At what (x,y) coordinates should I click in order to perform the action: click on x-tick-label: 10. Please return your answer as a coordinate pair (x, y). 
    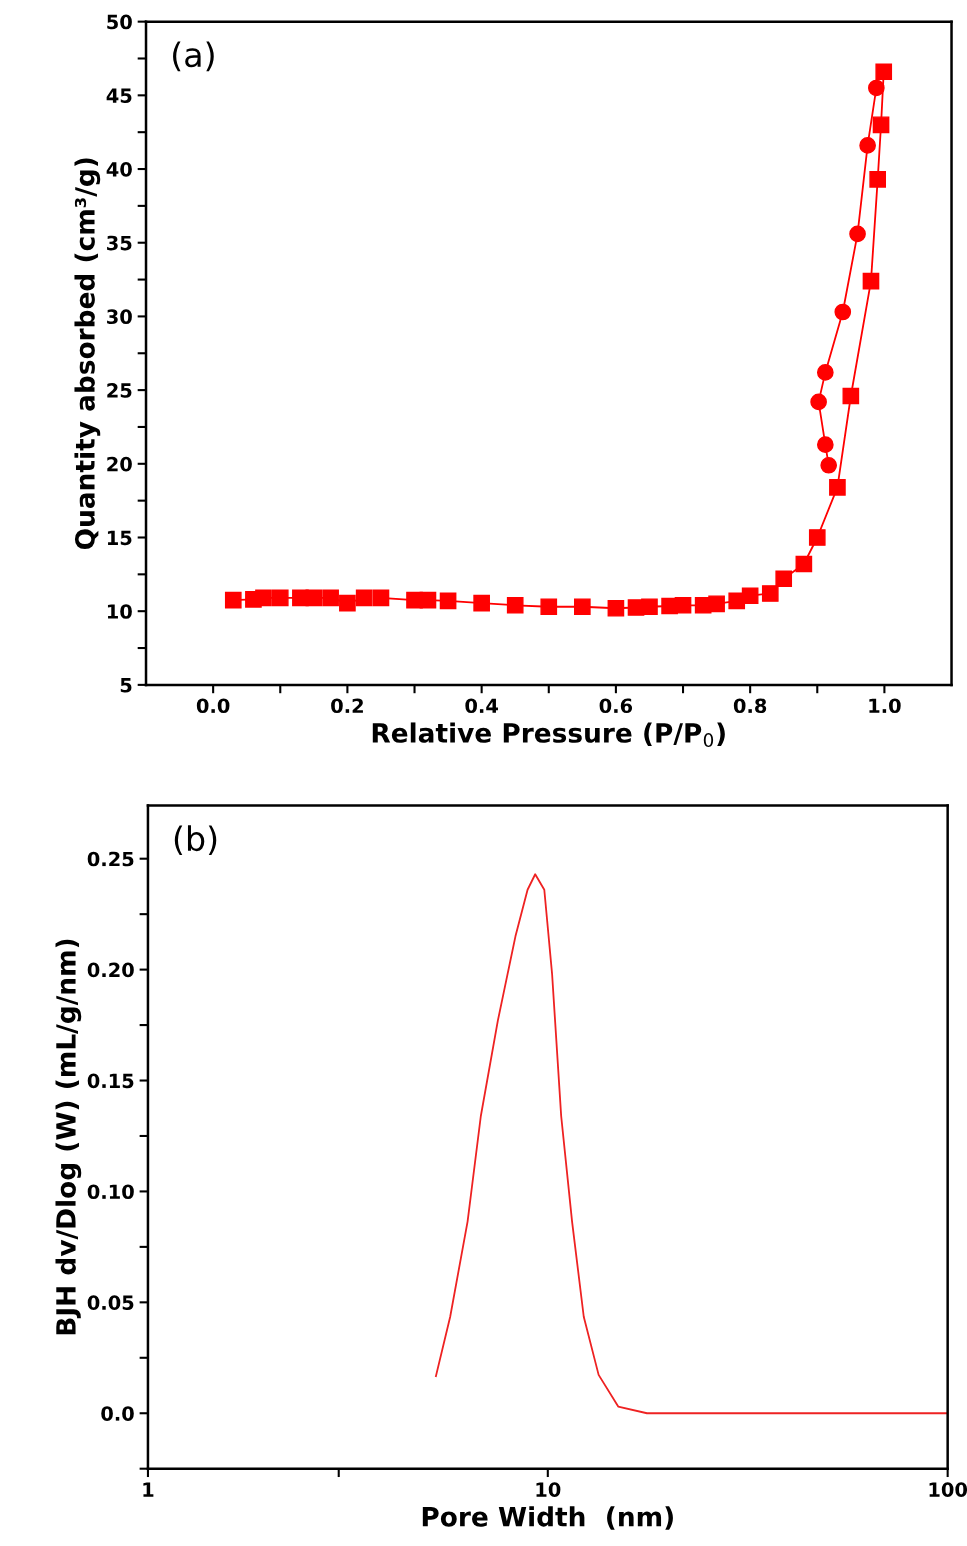
    Looking at the image, I should click on (548, 1489).